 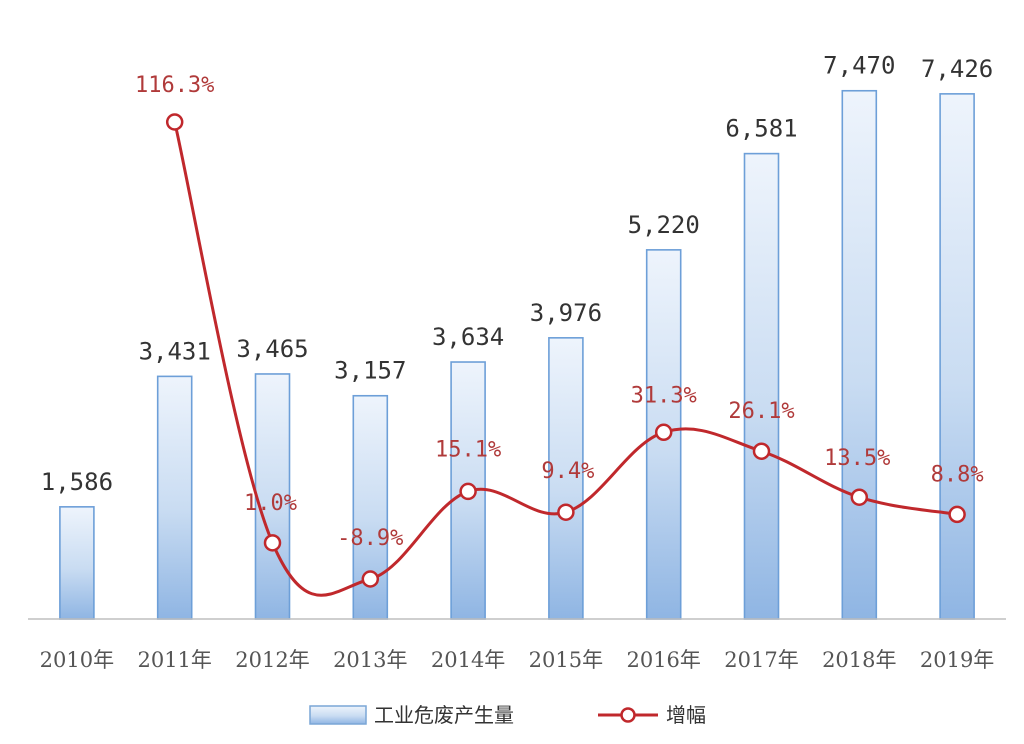 I want to click on x-tick-label: 2011年, so click(x=174, y=660).